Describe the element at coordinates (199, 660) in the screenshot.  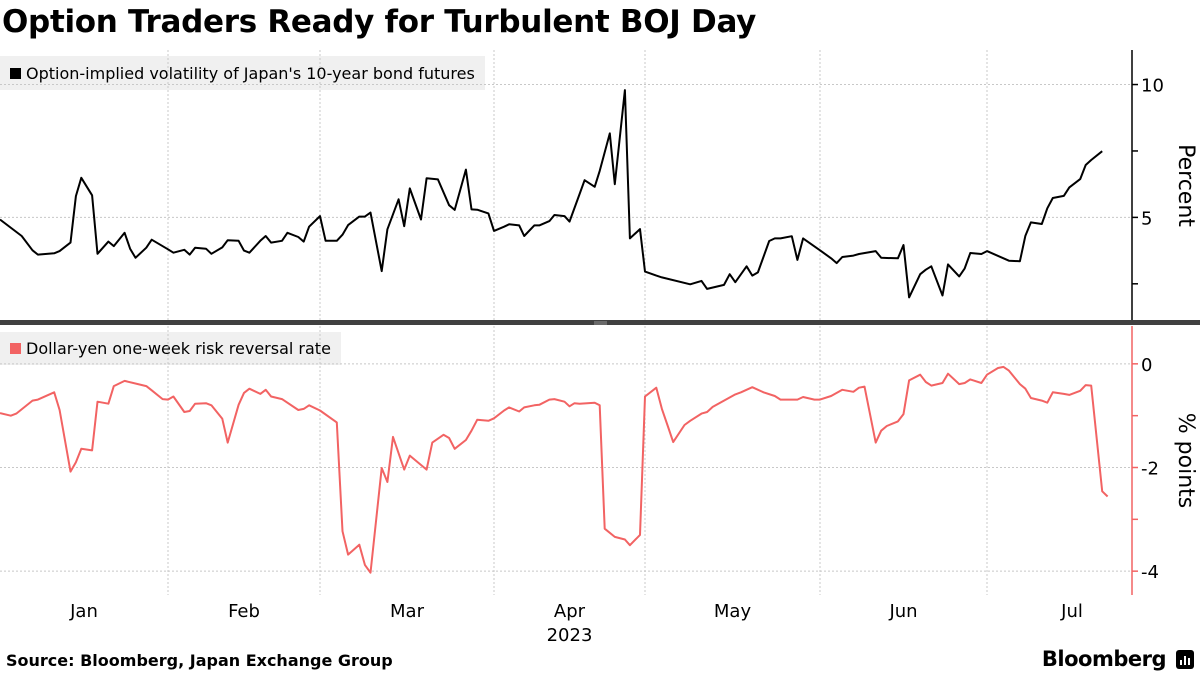
I see `source-note: Source: Bloomberg, Japan Exchange Group` at that location.